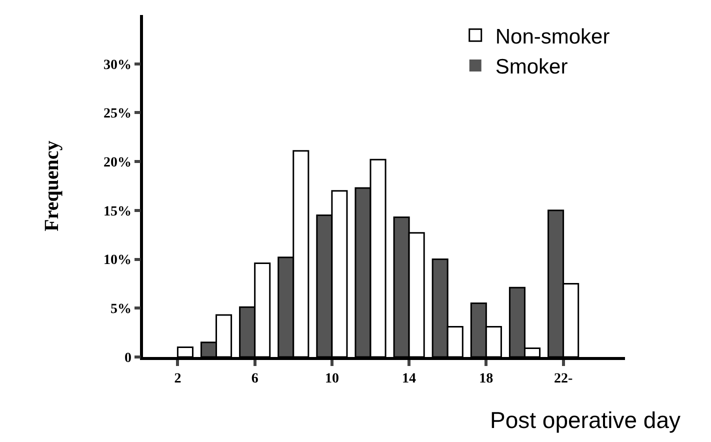  What do you see at coordinates (178, 379) in the screenshot?
I see `x-tick-label: 2` at bounding box center [178, 379].